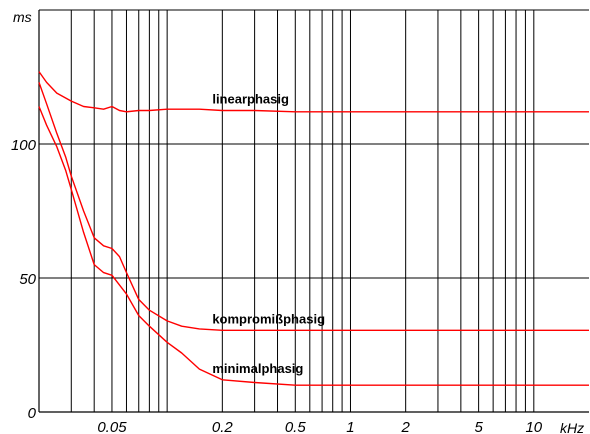  What do you see at coordinates (350, 426) in the screenshot?
I see `x-tick-label: 1` at bounding box center [350, 426].